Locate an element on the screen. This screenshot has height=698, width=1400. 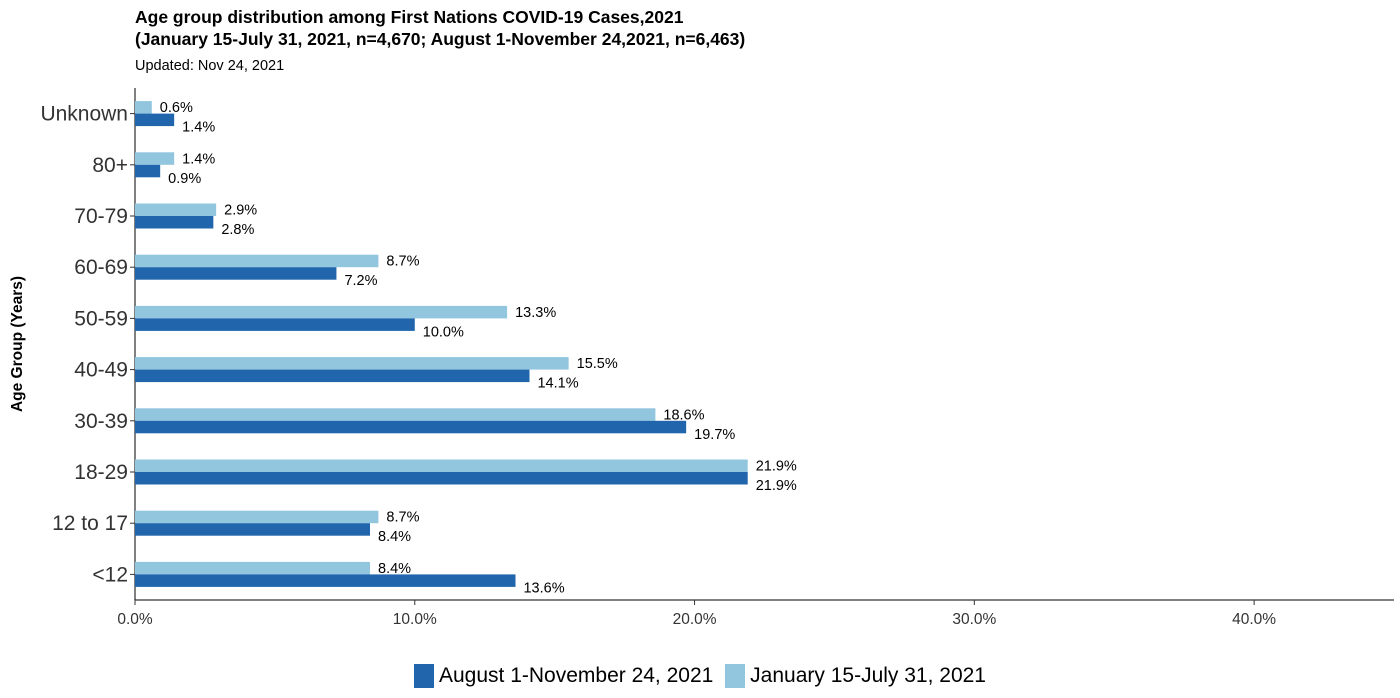
y-tick-label: 40-49 is located at coordinates (101, 370).